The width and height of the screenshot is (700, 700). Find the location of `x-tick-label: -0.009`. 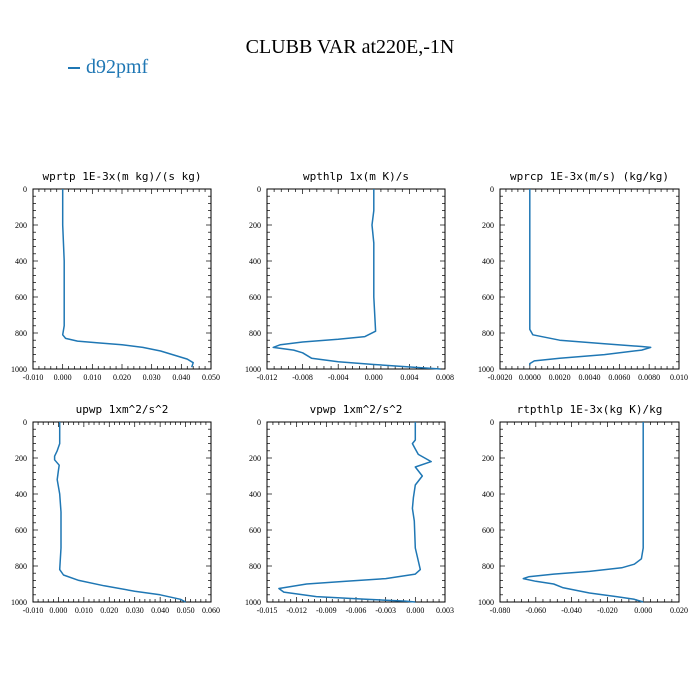

x-tick-label: -0.009 is located at coordinates (326, 610).